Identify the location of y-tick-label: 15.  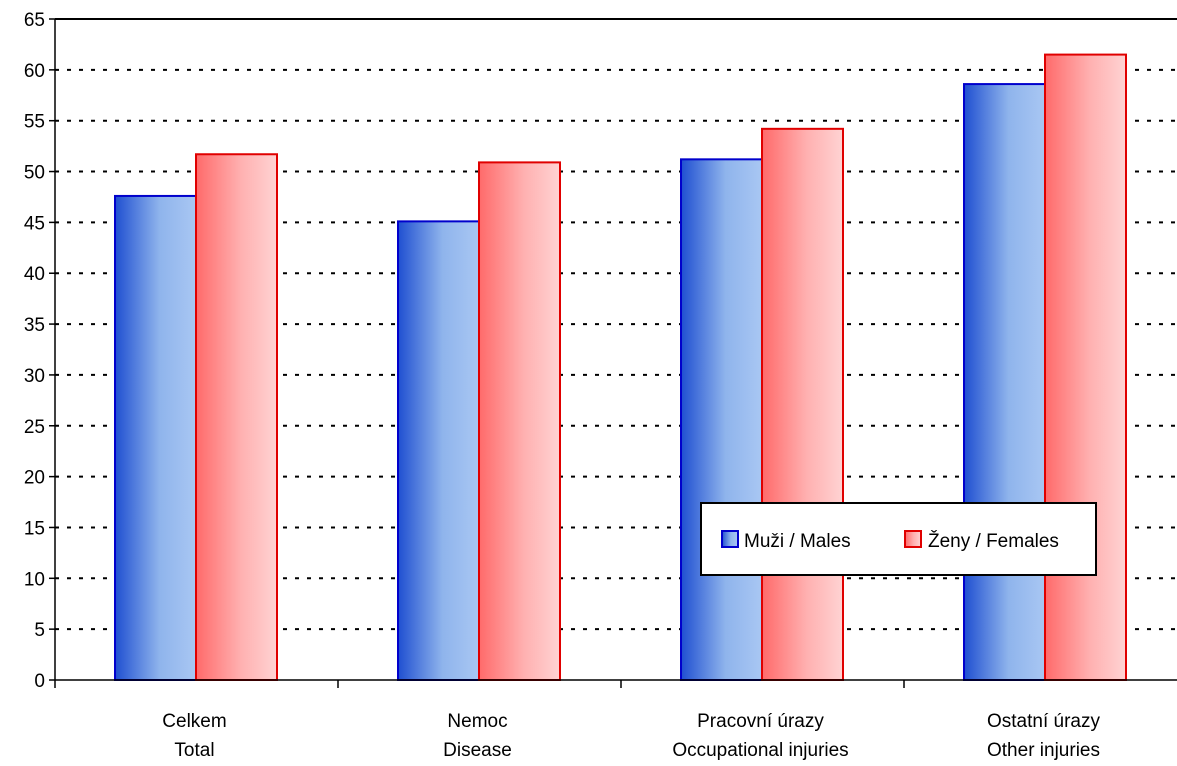
(34, 528).